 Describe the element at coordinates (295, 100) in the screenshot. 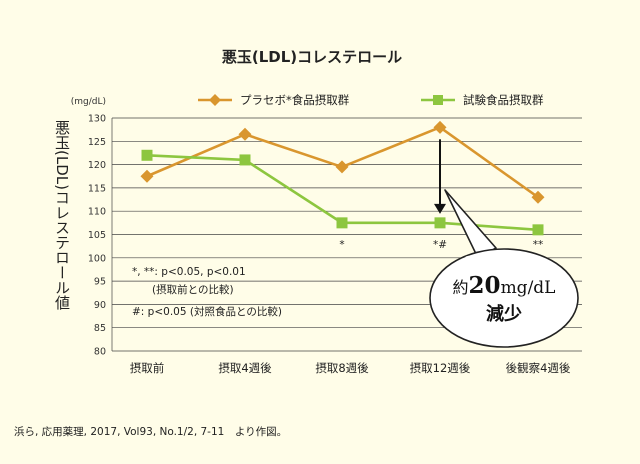

I see `legend-label: プラセボ*食品摂取群` at that location.